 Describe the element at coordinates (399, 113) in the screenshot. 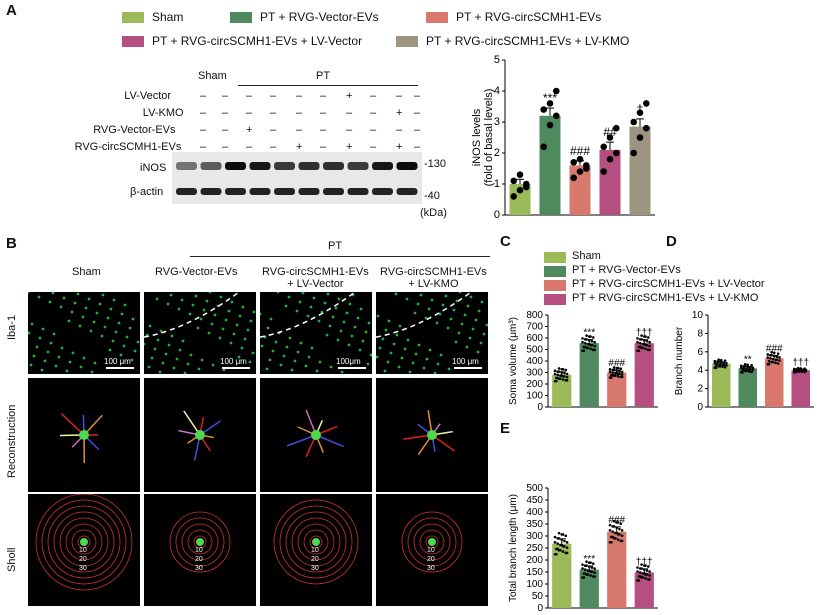

I see `blot-mark: +` at that location.